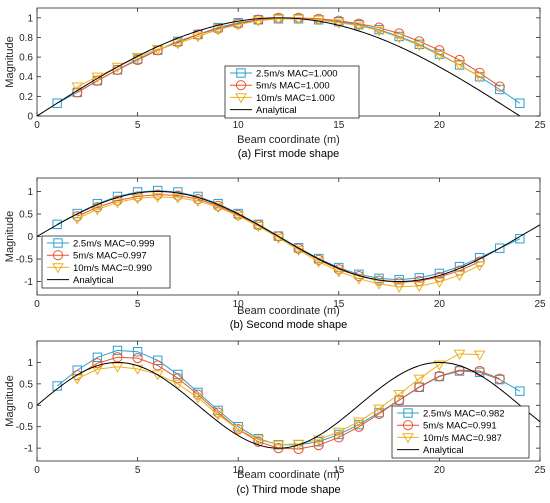  What do you see at coordinates (26, 77) in the screenshot?
I see `y-tick-label: 0.4` at bounding box center [26, 77].